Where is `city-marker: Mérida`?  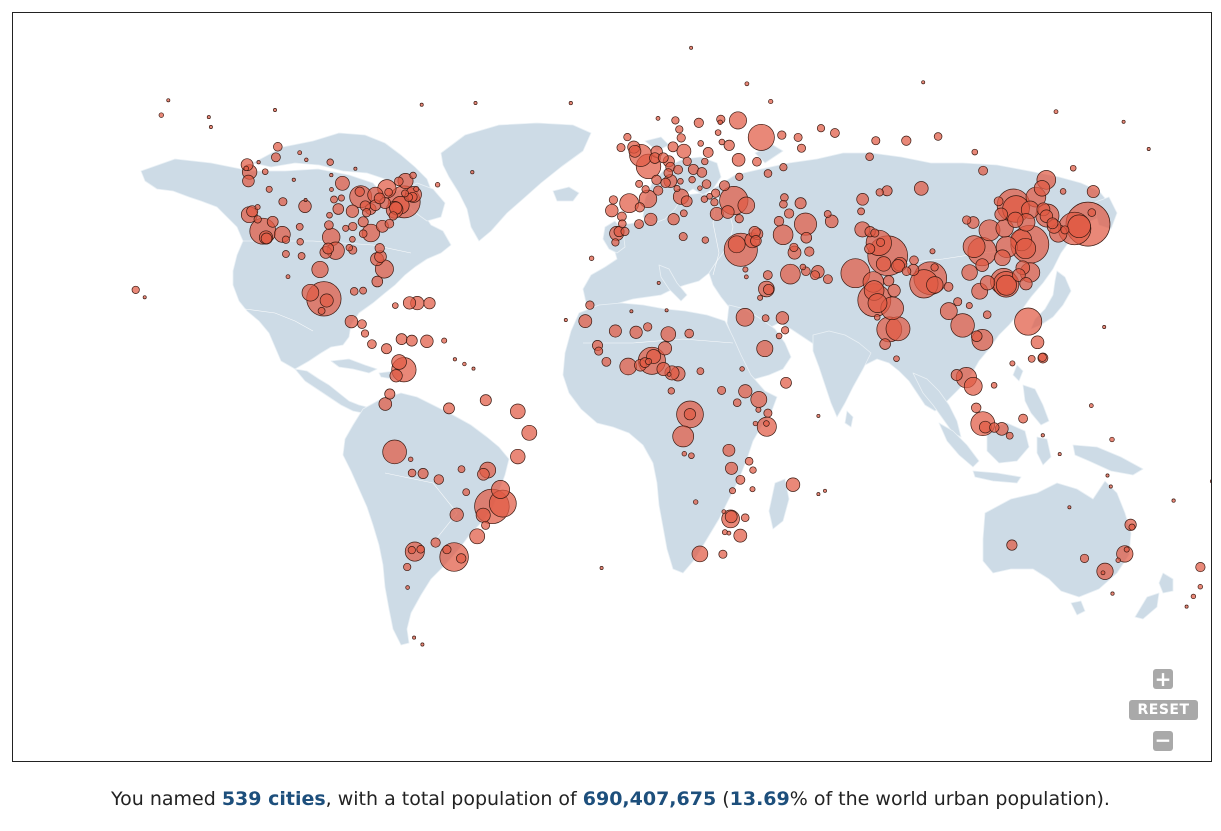 city-marker: Mérida is located at coordinates (354, 291).